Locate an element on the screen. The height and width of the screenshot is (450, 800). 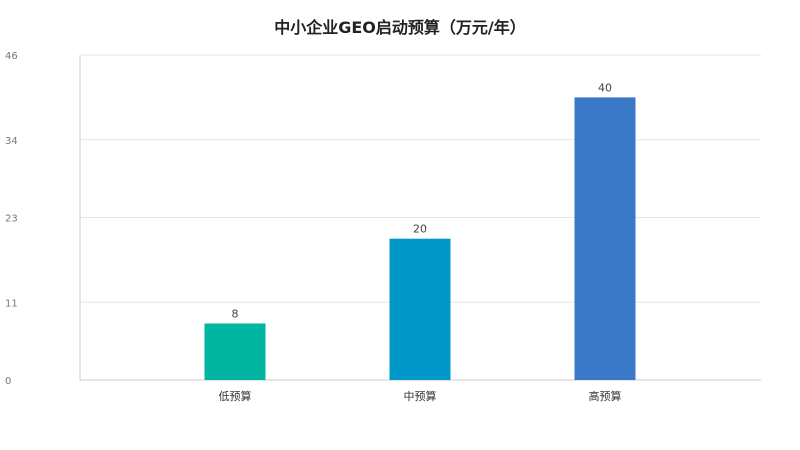
bar-value-label: 20 is located at coordinates (420, 229).